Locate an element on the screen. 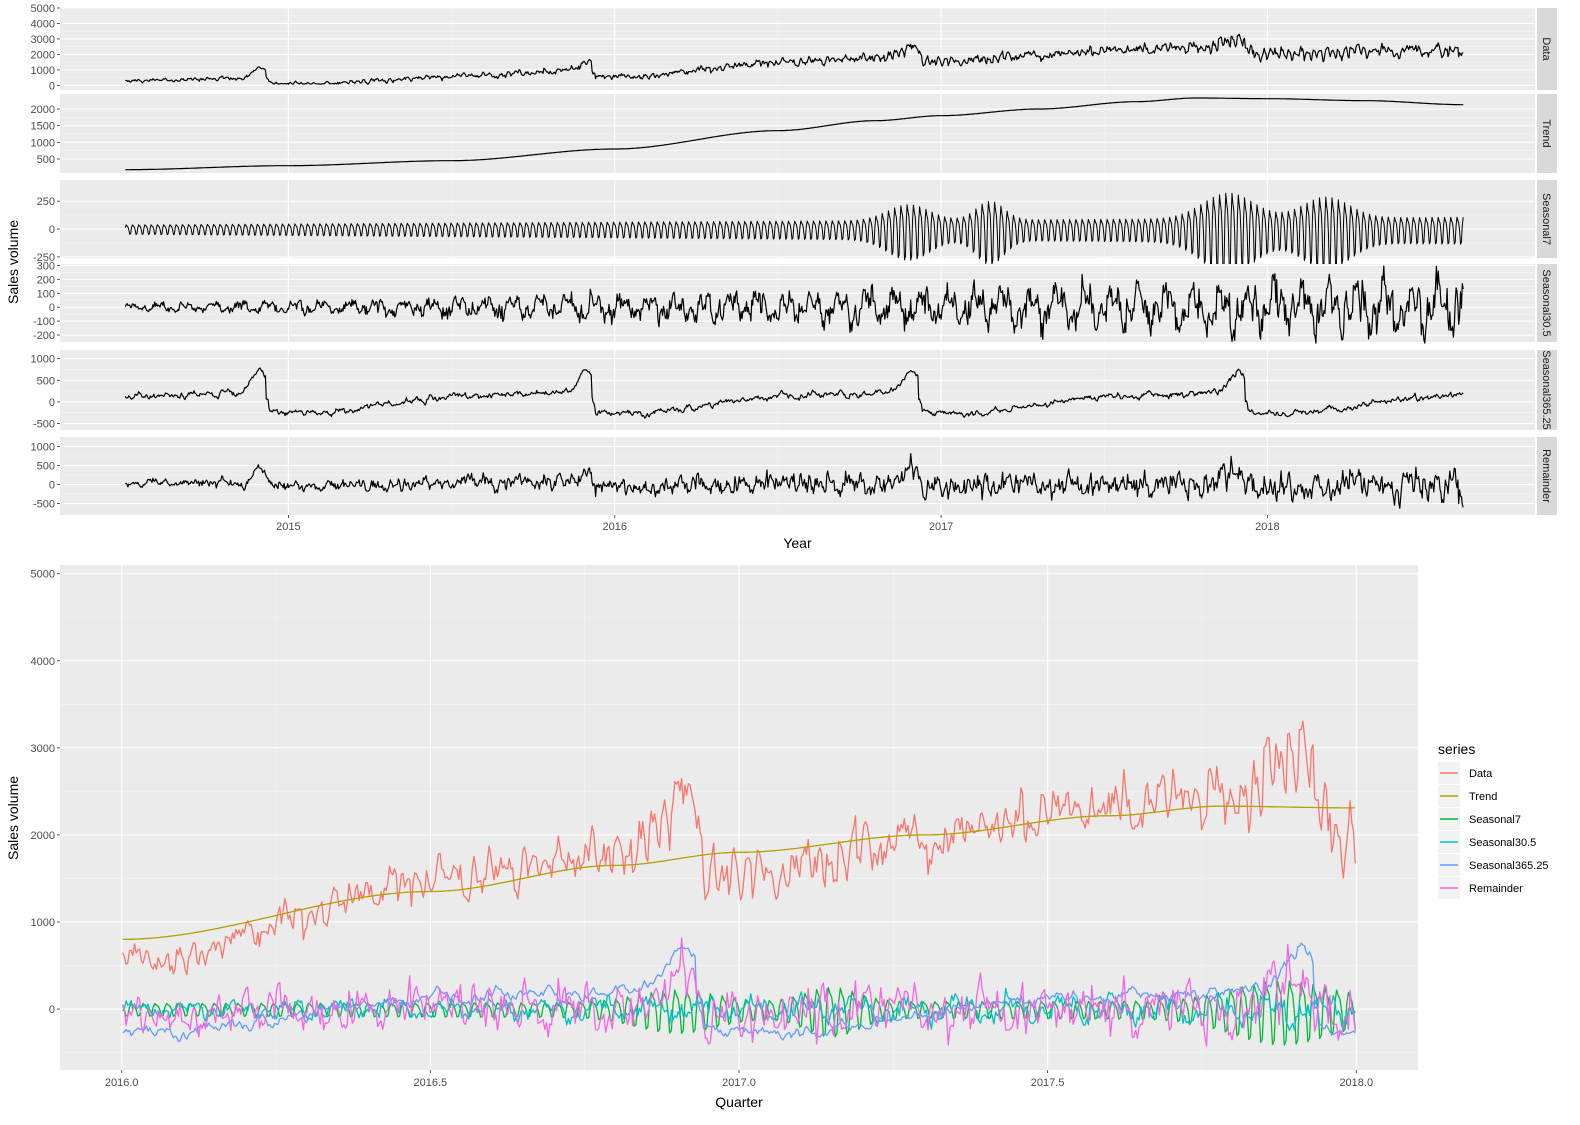 This screenshot has width=1580, height=1125. facet-panel-seasonal30: -200 -100 0 100 200 300 Seasonal30.5 is located at coordinates (795, 302).